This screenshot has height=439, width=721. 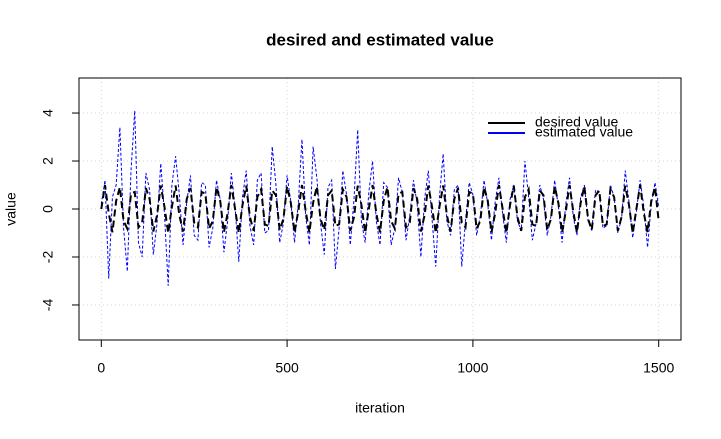 What do you see at coordinates (48, 113) in the screenshot?
I see `y-tick-label: 4` at bounding box center [48, 113].